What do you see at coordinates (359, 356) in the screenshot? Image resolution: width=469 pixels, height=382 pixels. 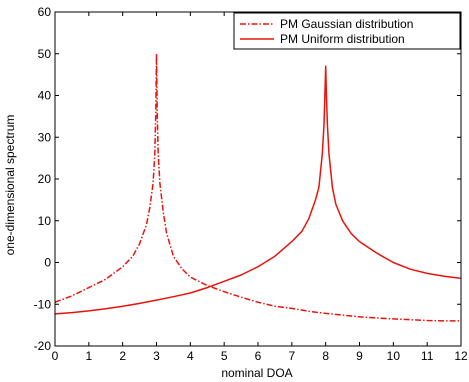 I see `x-tick-label: 9` at bounding box center [359, 356].